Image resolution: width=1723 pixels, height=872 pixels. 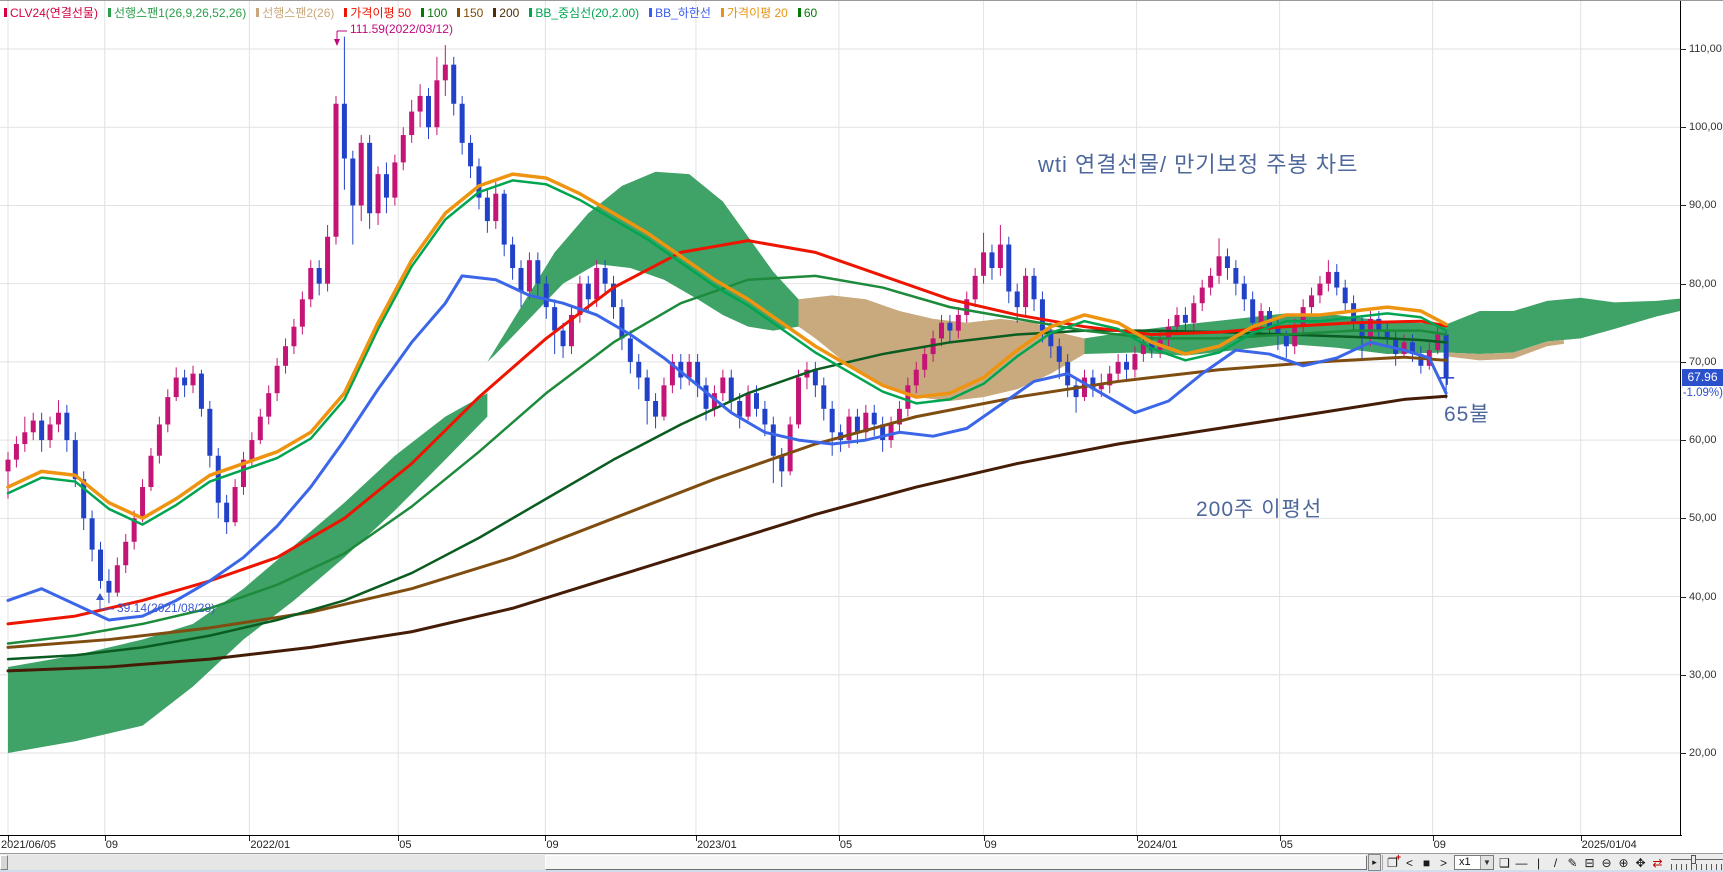 What do you see at coordinates (1572, 862) in the screenshot?
I see `toolbar-draw-button: ✎` at bounding box center [1572, 862].